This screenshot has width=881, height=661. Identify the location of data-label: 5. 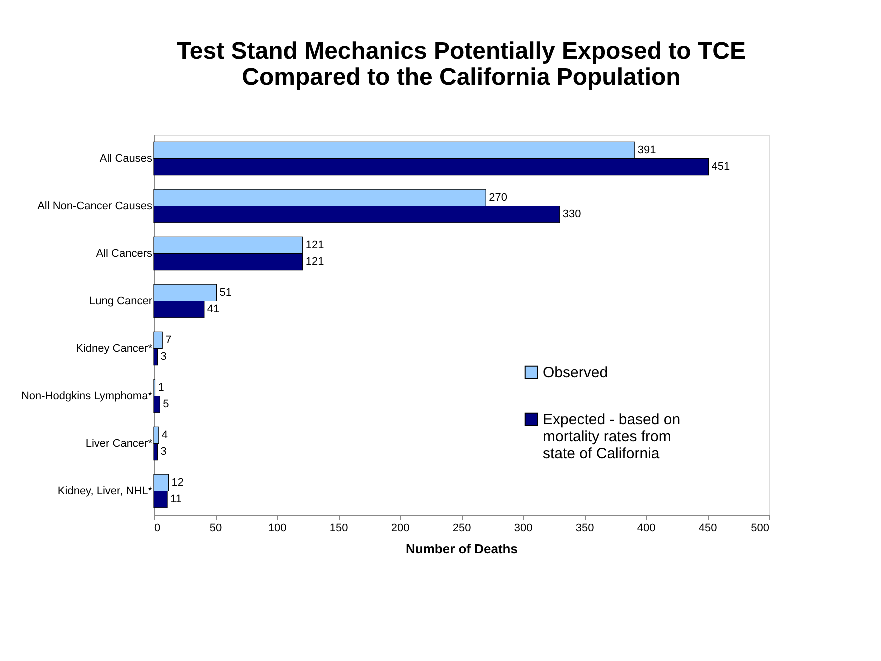
(166, 404).